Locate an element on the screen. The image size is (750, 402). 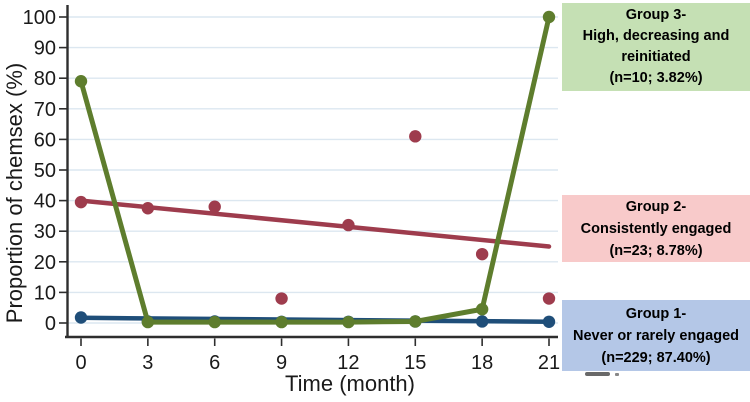
x-tick-label: 6 is located at coordinates (214, 363).